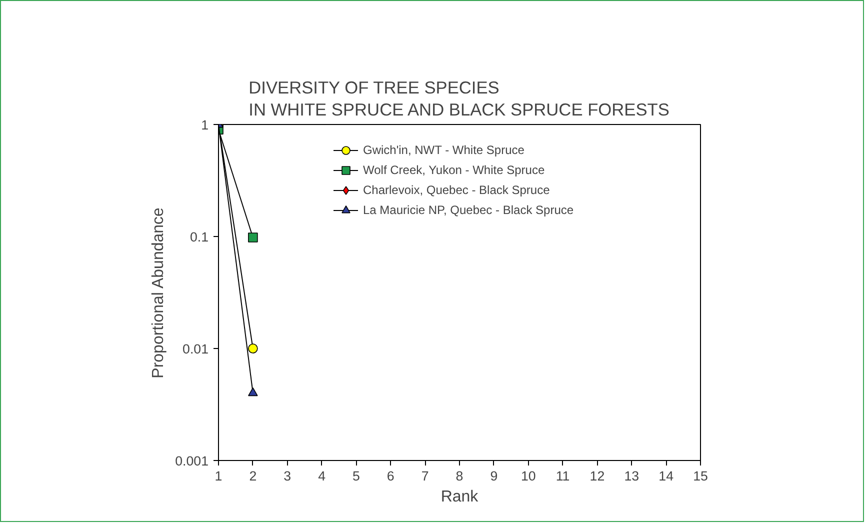 The image size is (866, 524). What do you see at coordinates (288, 476) in the screenshot?
I see `x-tick-label: 3` at bounding box center [288, 476].